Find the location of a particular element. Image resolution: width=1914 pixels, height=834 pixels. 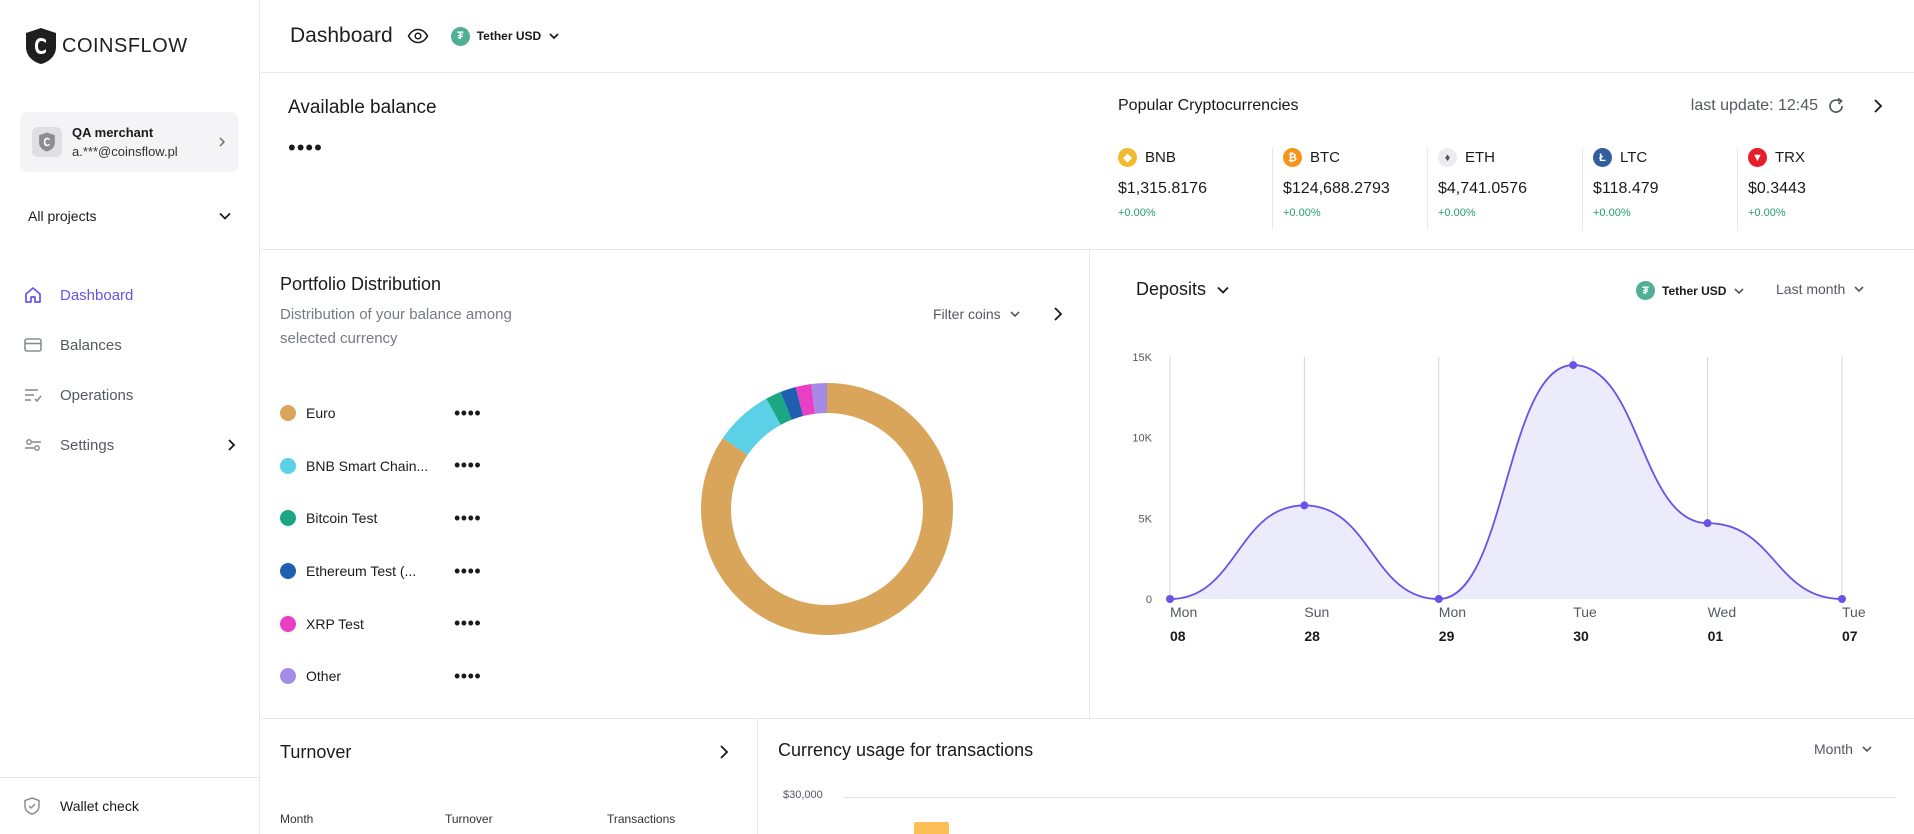

sidebar-item-balances: Balances is located at coordinates (130, 345).